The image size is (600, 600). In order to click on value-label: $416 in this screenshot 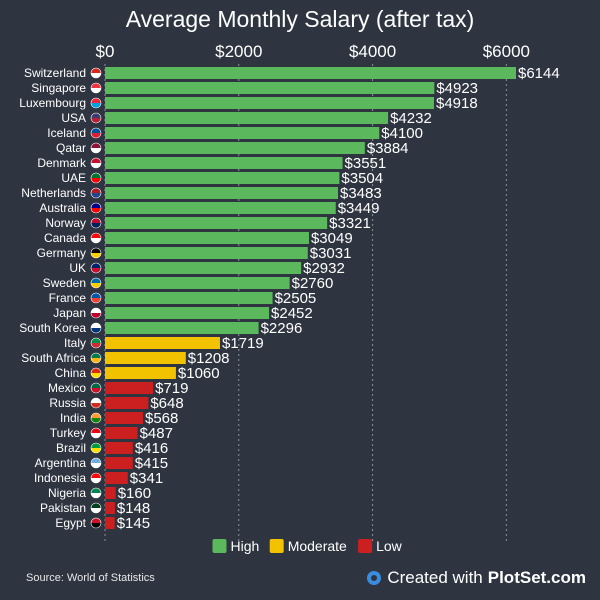, I will do `click(151, 448)`.